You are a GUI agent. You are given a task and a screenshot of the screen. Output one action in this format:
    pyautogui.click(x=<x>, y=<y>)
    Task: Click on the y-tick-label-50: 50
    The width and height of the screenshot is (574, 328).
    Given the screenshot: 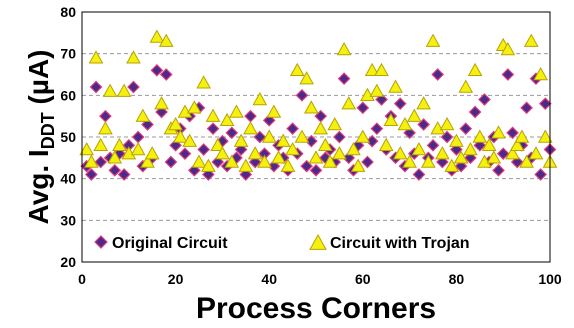 What is the action you would take?
    pyautogui.click(x=68, y=137)
    